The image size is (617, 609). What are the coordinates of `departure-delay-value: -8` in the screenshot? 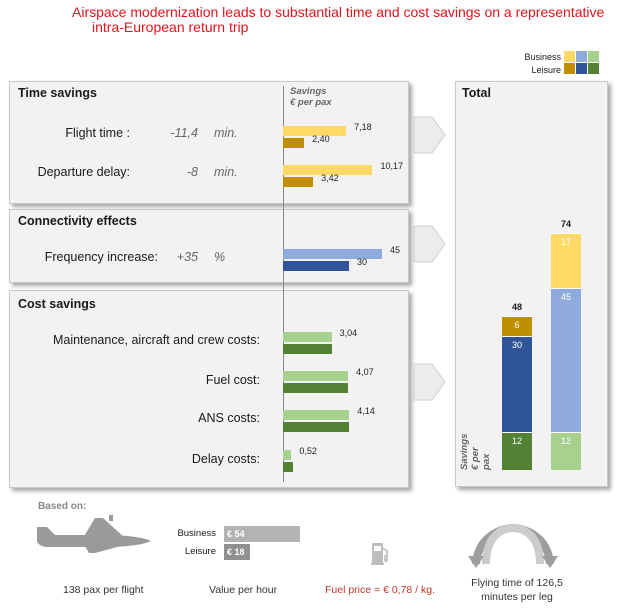 It's located at (192, 172).